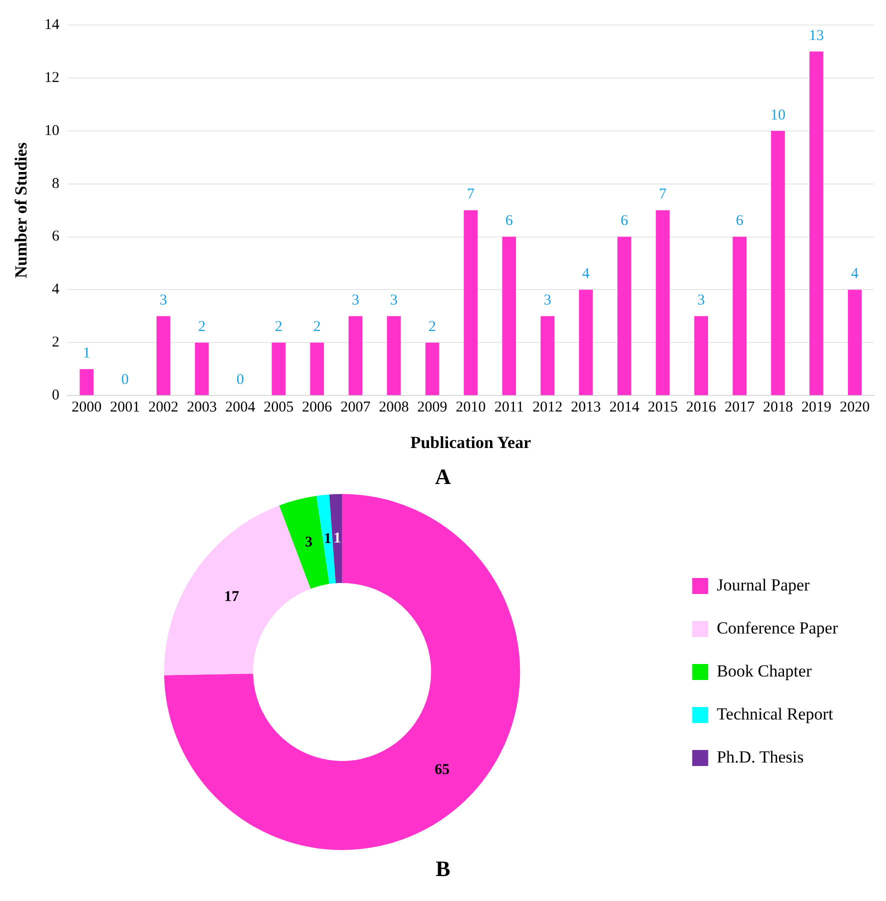 This screenshot has height=901, width=886. Describe the element at coordinates (816, 408) in the screenshot. I see `x-tick-label: 2019` at that location.